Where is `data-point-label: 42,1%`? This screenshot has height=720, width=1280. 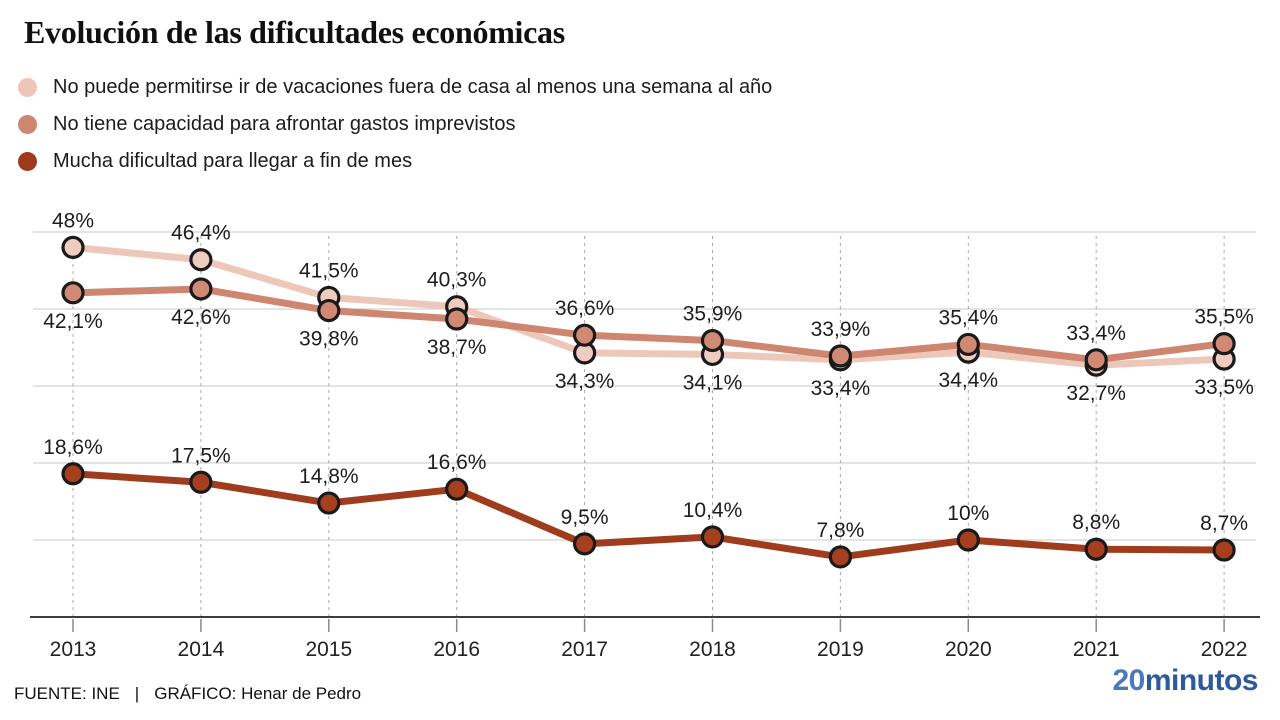
data-point-label: 42,1% is located at coordinates (73, 321).